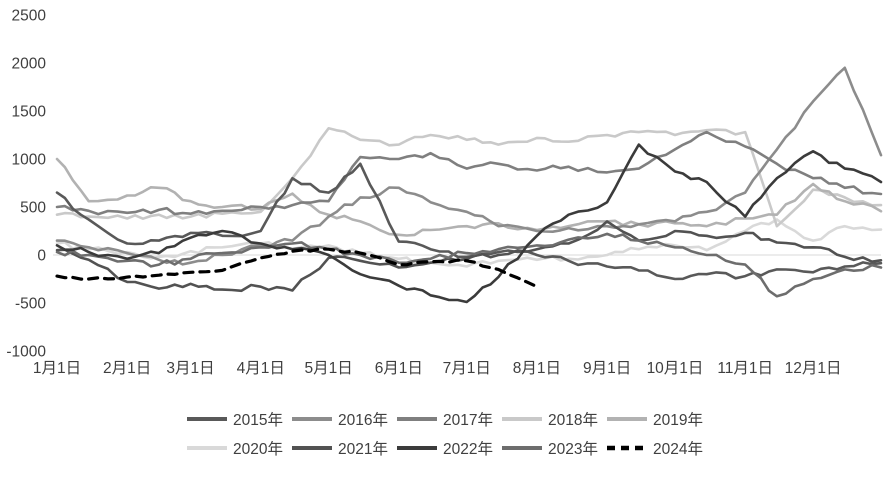  Describe the element at coordinates (57, 368) in the screenshot. I see `x-axis-tick-label: 1月1日` at that location.